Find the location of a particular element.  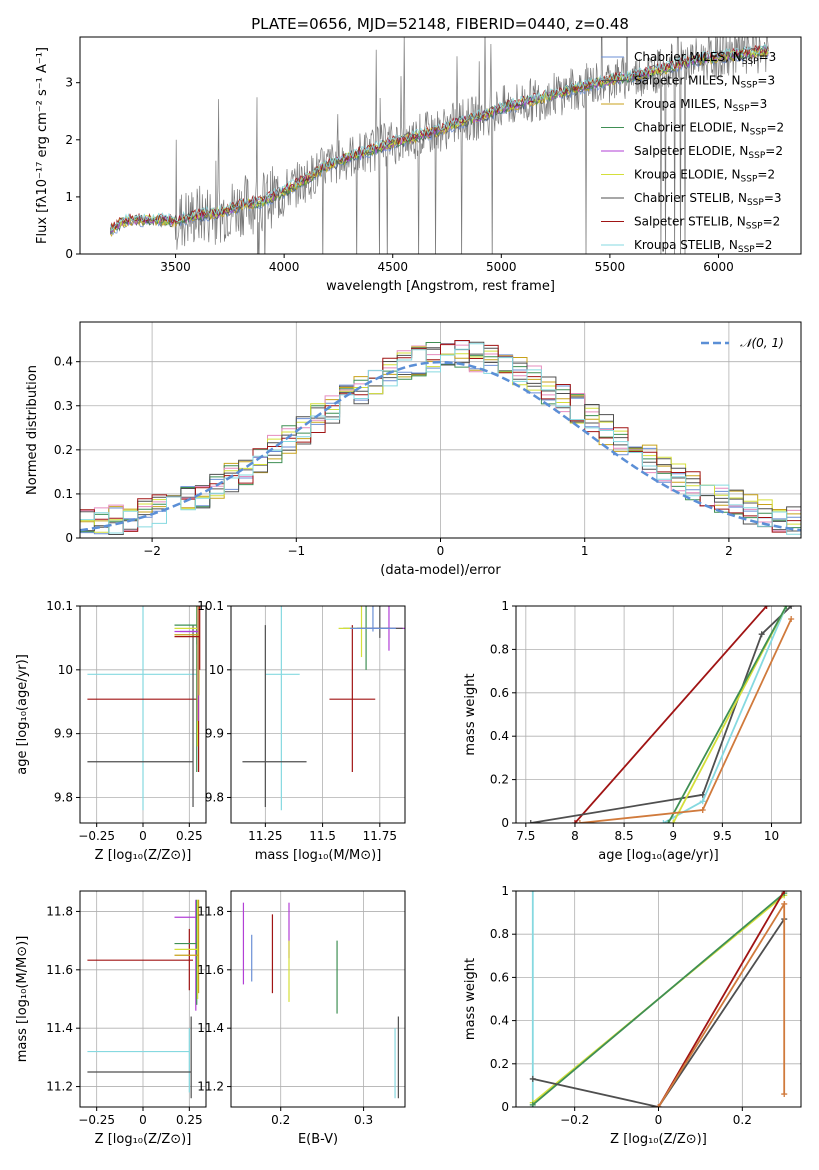

x-tick-label: −0.2 is located at coordinates (574, 1120).